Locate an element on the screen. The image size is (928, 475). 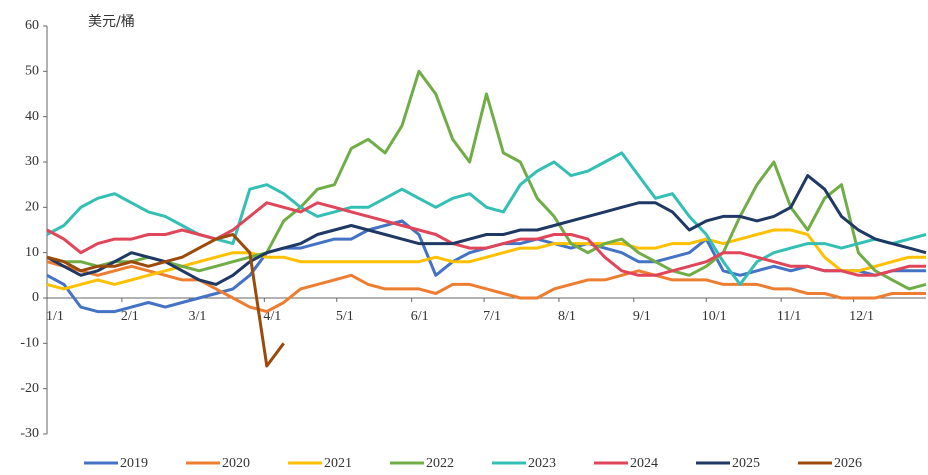
x-tick-label: 3/1 is located at coordinates (198, 316).